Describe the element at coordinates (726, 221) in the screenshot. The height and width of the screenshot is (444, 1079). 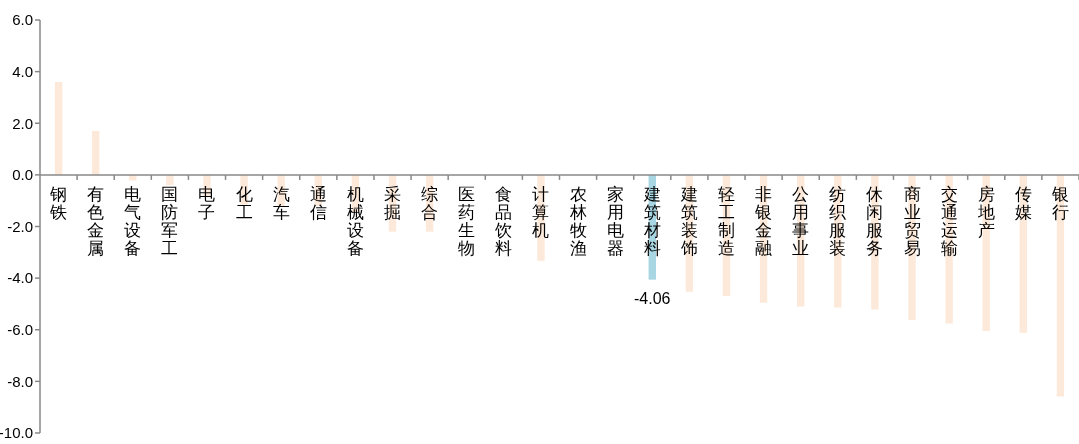
I see `x-tick-label: 轻工制造` at that location.